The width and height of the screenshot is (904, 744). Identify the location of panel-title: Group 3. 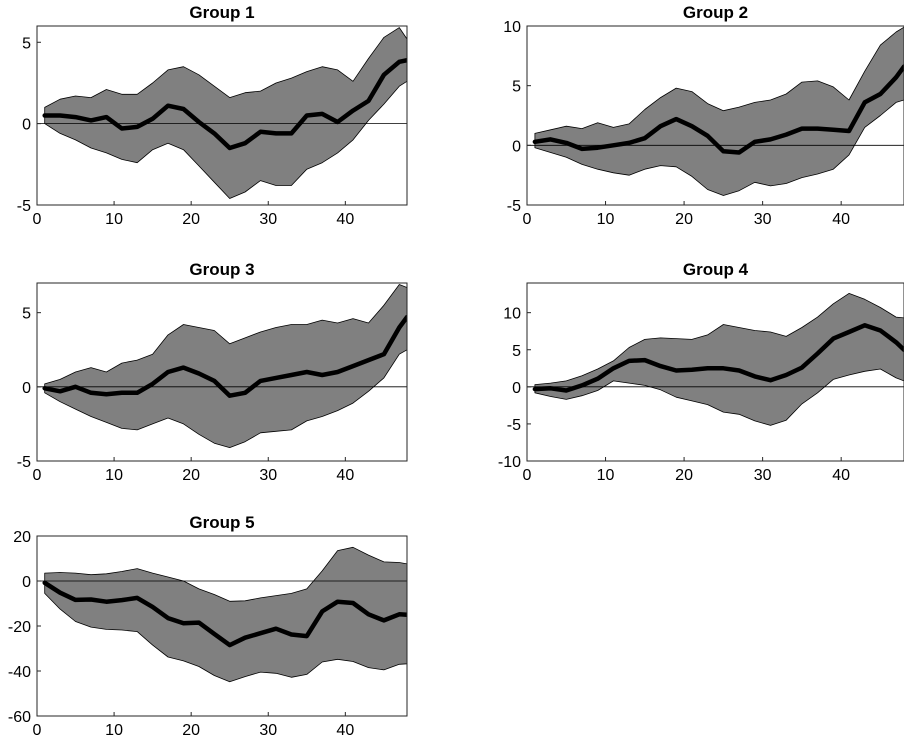
(221, 269).